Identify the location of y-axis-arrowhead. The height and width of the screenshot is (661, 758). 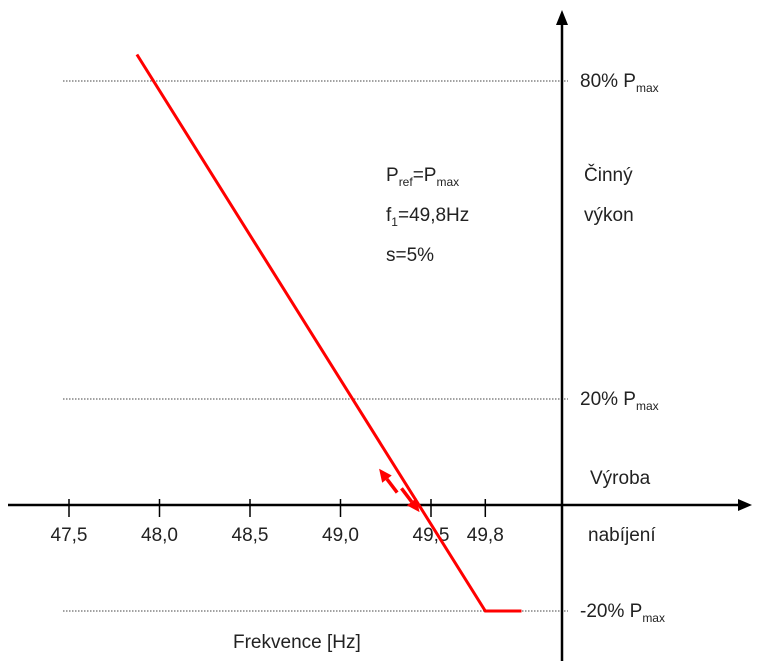
(562, 17).